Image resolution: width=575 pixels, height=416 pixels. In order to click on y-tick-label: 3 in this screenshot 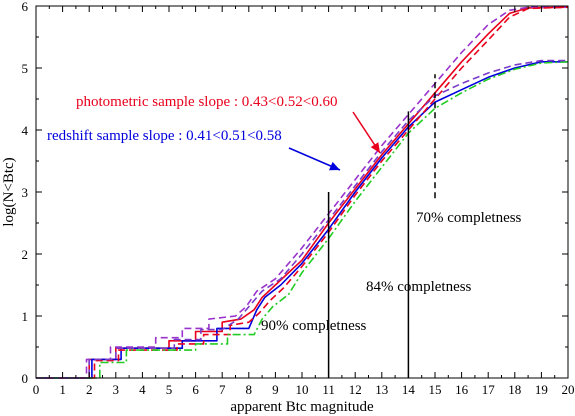, I will do `click(25, 192)`.